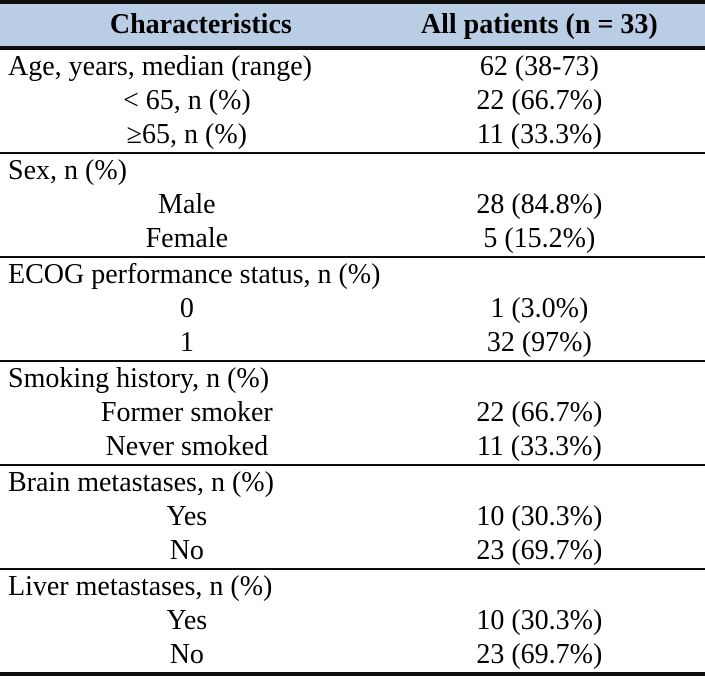 The width and height of the screenshot is (705, 697). I want to click on row-sublabel: Male, so click(187, 204).